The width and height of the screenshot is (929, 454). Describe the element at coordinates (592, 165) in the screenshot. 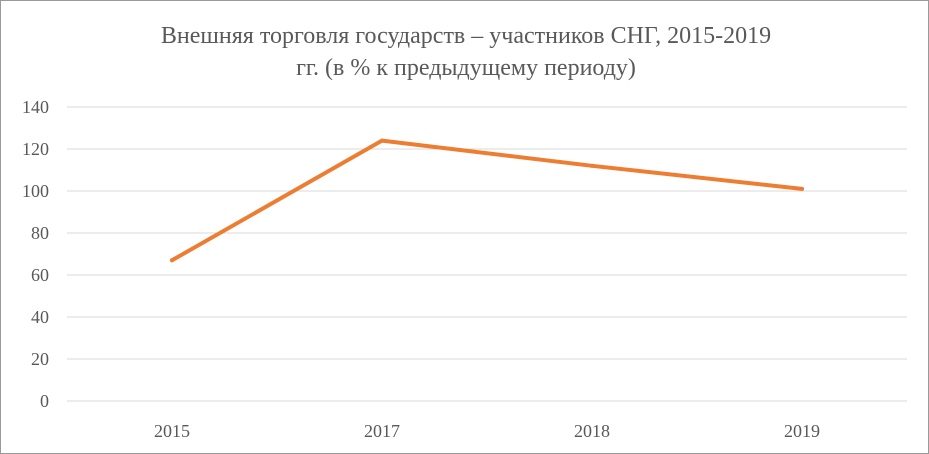

I see `data-point-2018` at that location.